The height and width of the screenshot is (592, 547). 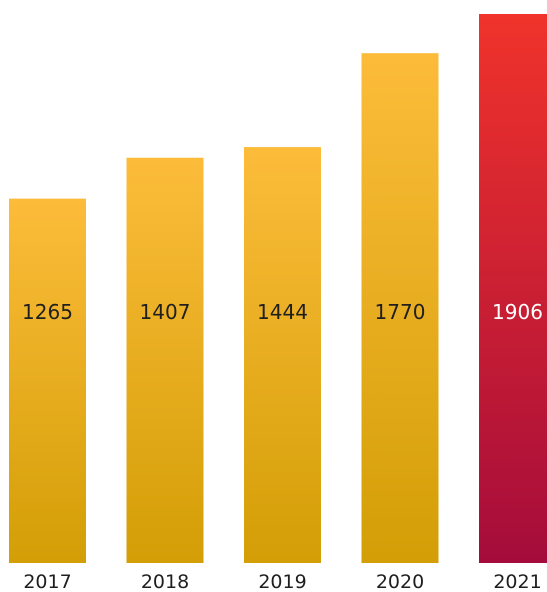 What do you see at coordinates (47, 381) in the screenshot?
I see `bar-2017` at bounding box center [47, 381].